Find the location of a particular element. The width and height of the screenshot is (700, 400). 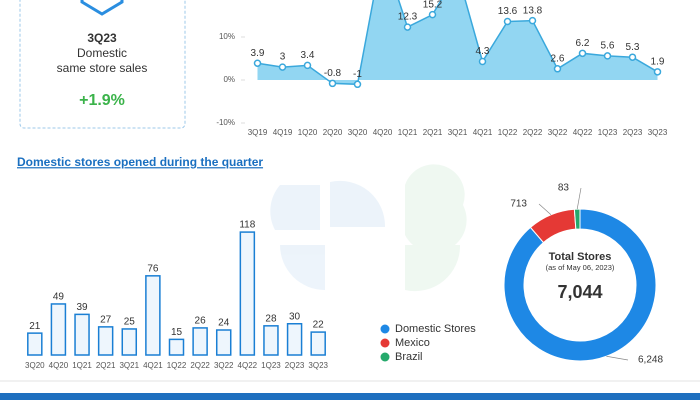

data-label: 25 is located at coordinates (130, 322).